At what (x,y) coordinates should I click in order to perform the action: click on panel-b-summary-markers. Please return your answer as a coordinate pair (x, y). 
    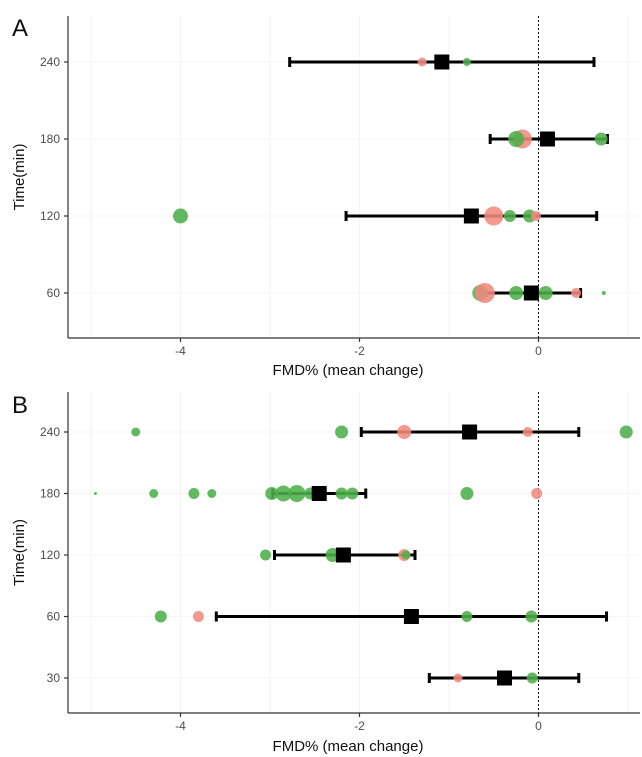
    Looking at the image, I should click on (411, 555).